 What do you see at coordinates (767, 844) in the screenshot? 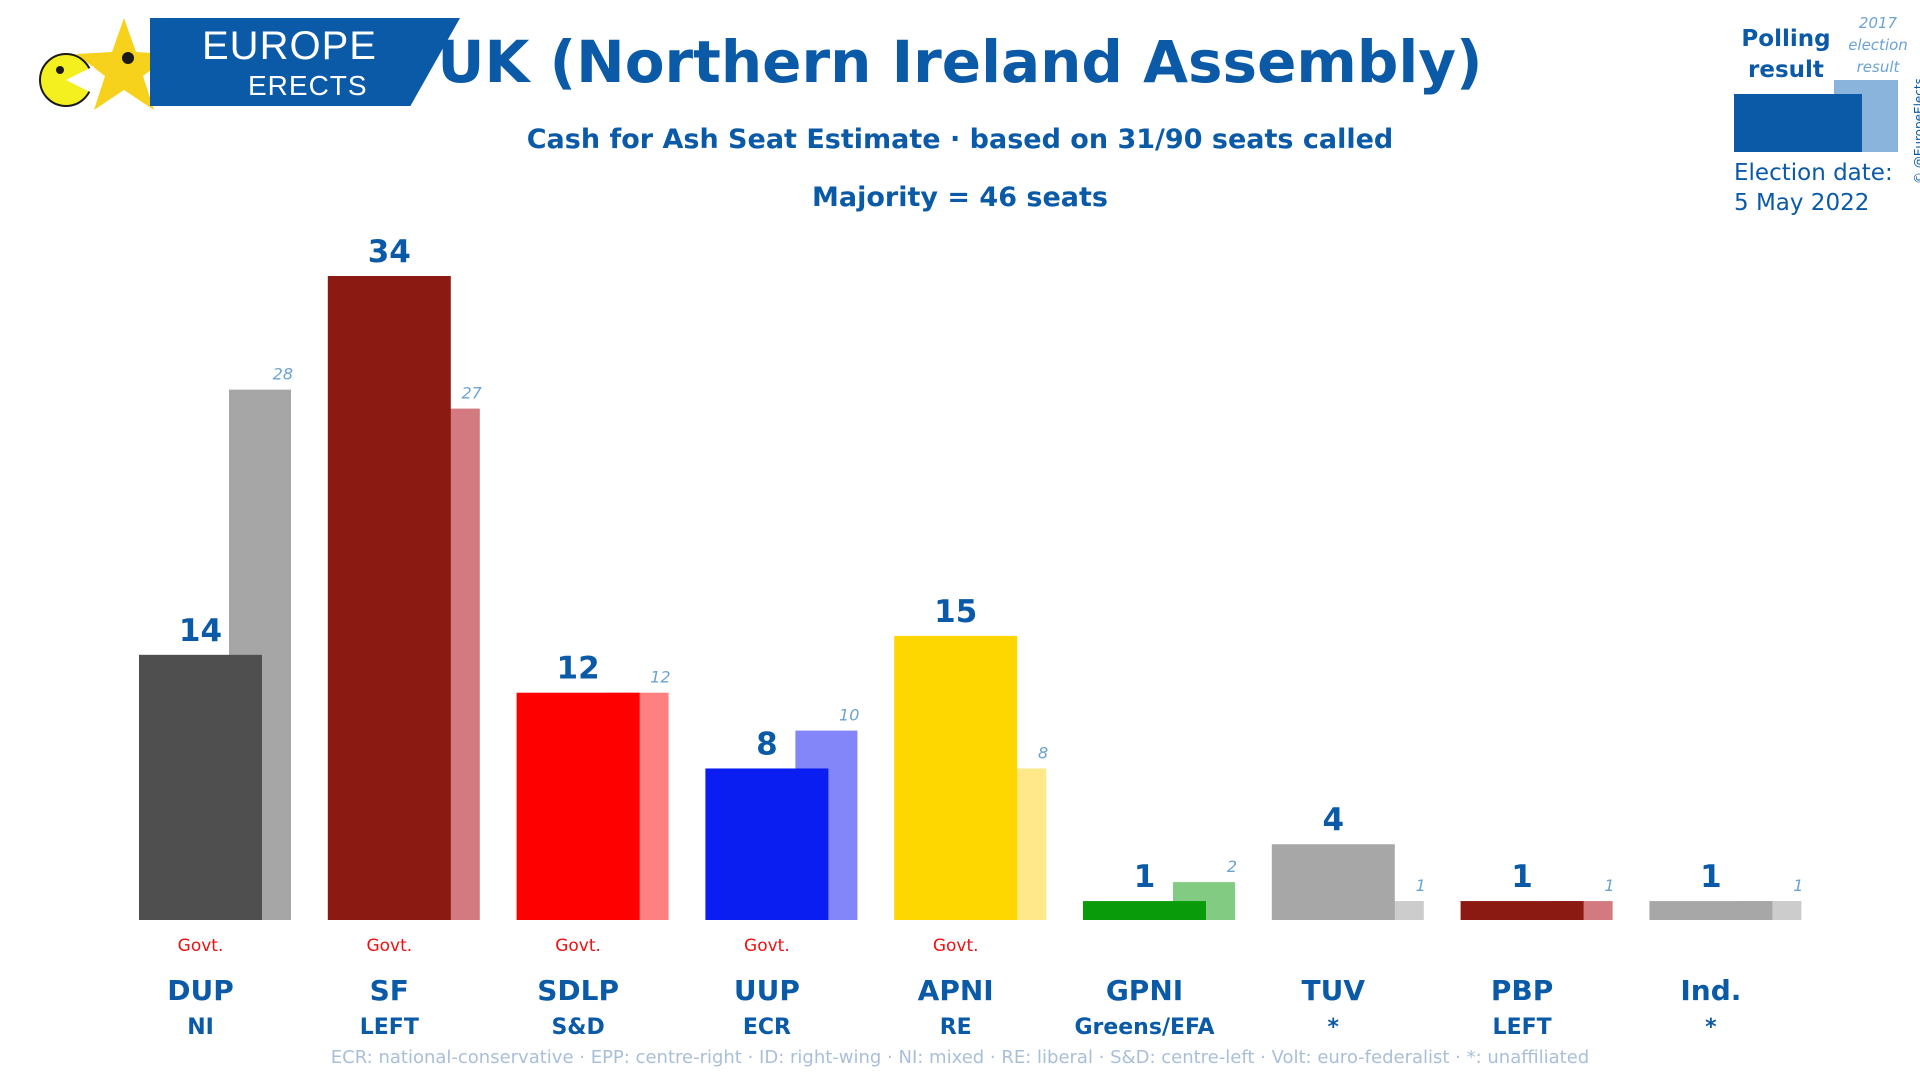
I see `bar-polling-uup` at bounding box center [767, 844].